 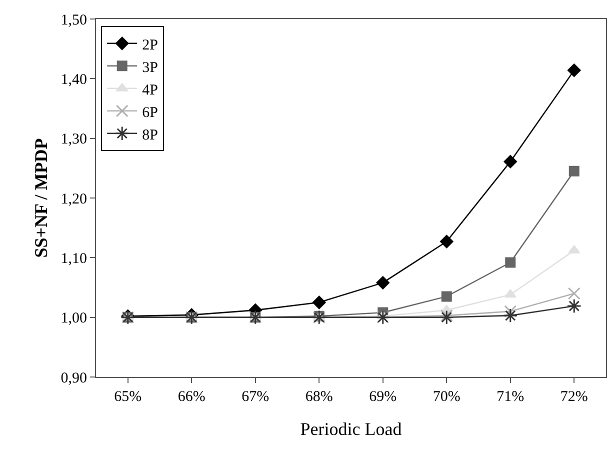 I want to click on x-tick-label: 67%, so click(x=256, y=397).